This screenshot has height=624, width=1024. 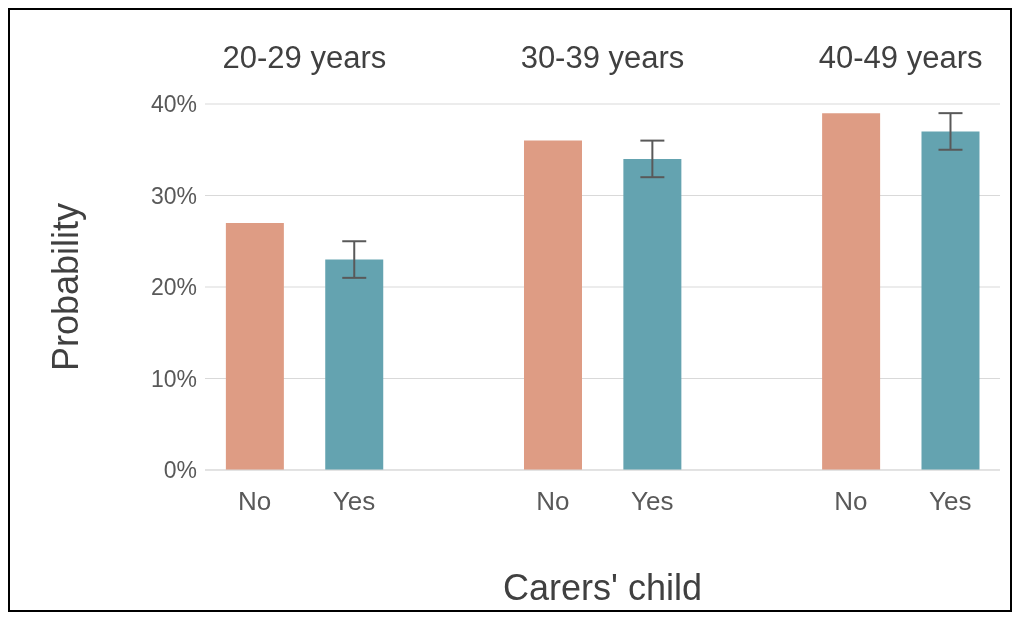 What do you see at coordinates (180, 470) in the screenshot?
I see `y-tick-label: 0%` at bounding box center [180, 470].